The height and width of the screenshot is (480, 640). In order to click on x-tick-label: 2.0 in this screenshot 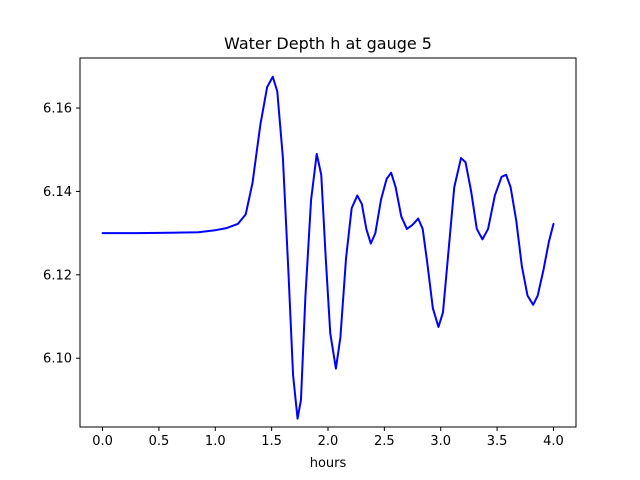, I will do `click(328, 441)`.